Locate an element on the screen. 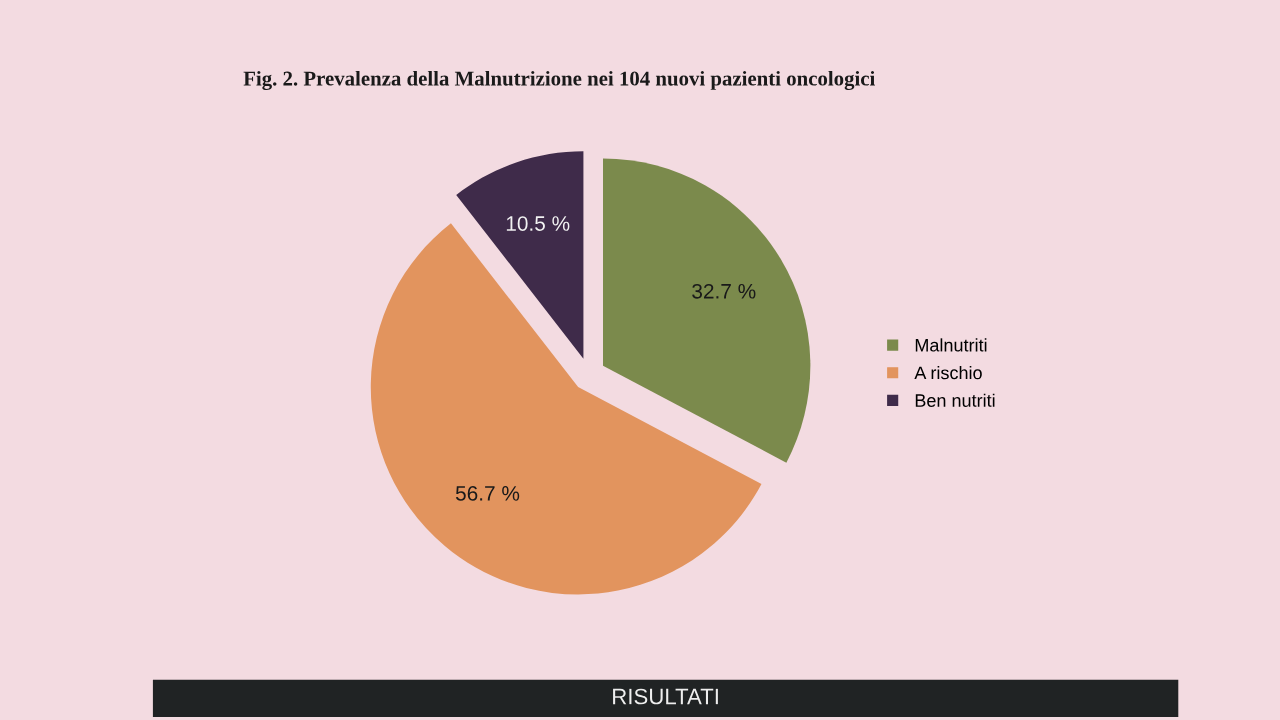 The width and height of the screenshot is (1280, 720). legend-label: Ben nutriti is located at coordinates (955, 400).